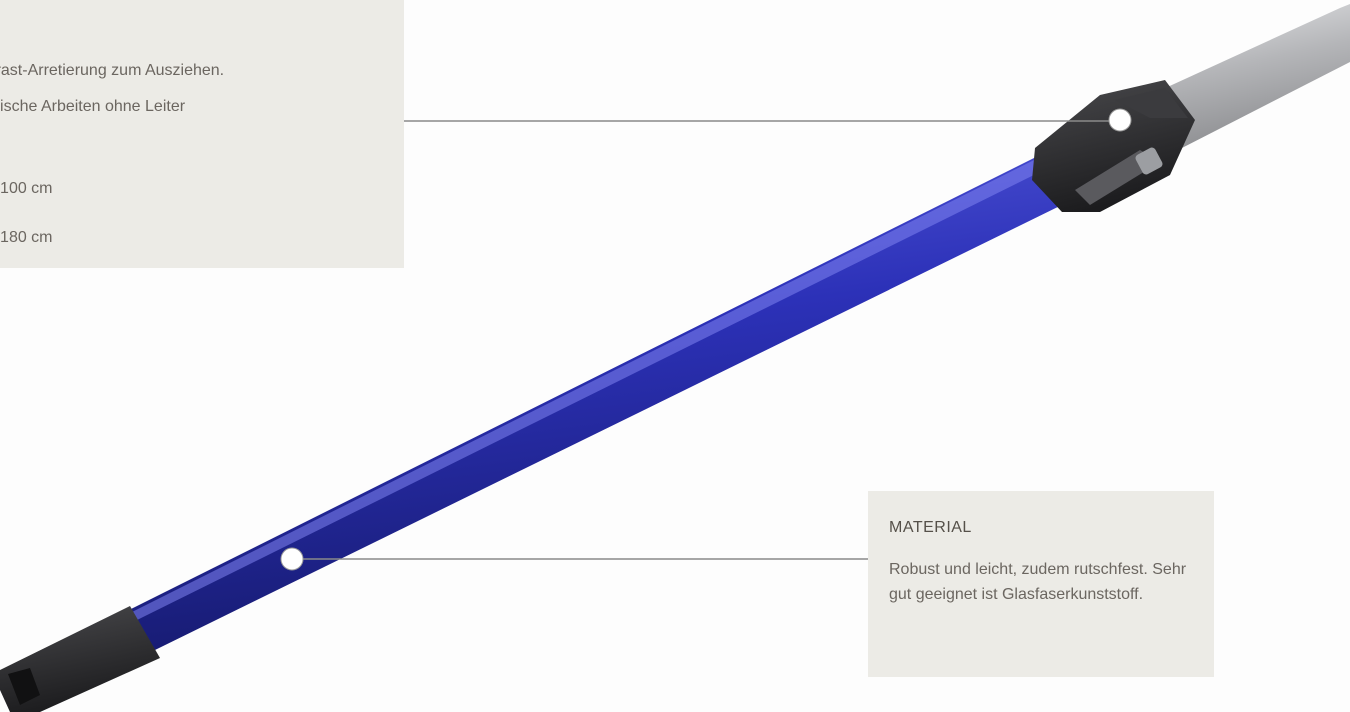 This screenshot has width=1350, height=712. I want to click on mechanism-line-2: onomische Arbeiten ohne Leiter, so click(93, 106).